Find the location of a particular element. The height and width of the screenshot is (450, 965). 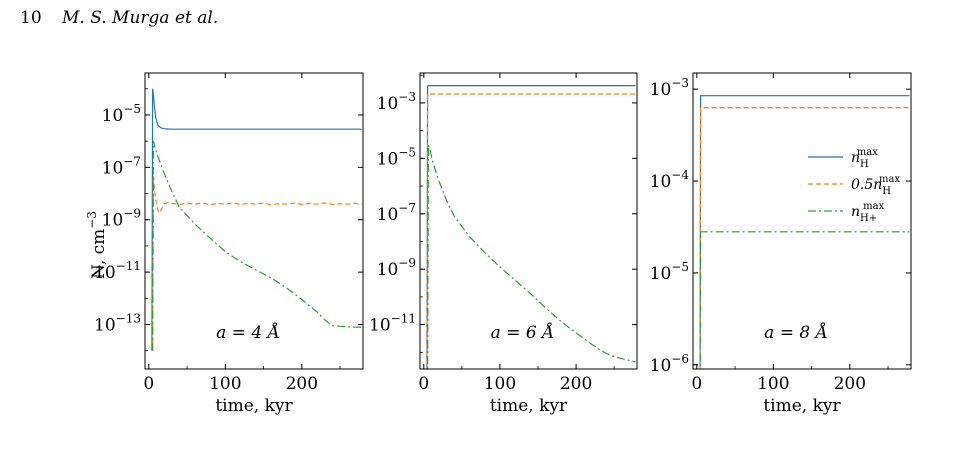

svg-text: N, cm−3 is located at coordinates (97, 245).